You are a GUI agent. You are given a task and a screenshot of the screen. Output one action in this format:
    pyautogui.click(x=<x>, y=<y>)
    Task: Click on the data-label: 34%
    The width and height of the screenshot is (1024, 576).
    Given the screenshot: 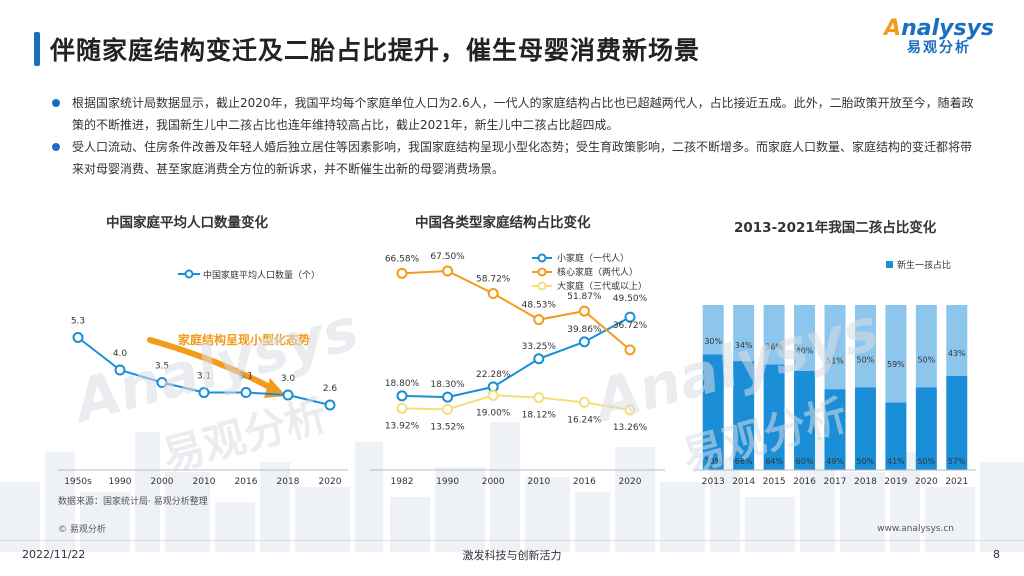 What is the action you would take?
    pyautogui.click(x=744, y=345)
    